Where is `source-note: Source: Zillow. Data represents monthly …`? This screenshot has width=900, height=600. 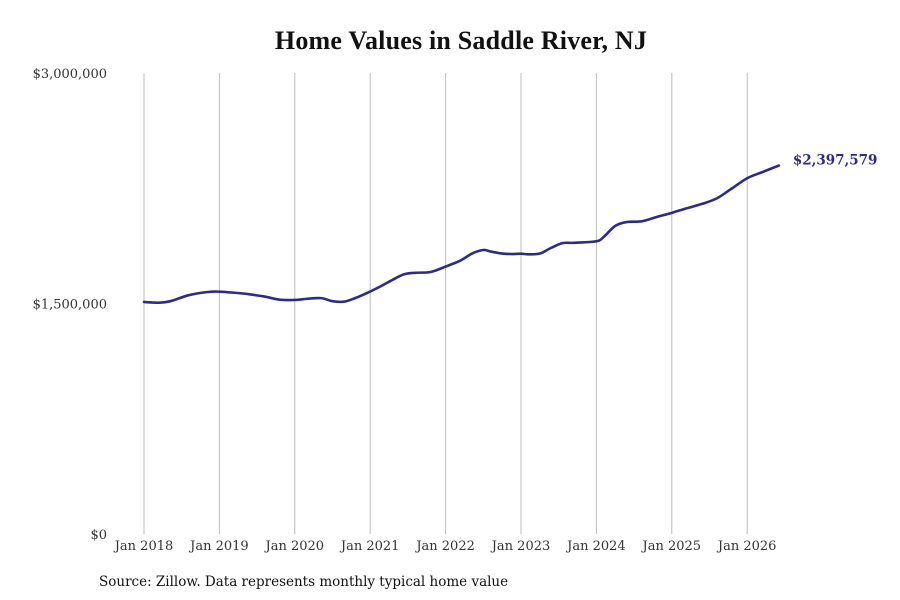 source-note: Source: Zillow. Data represents monthly … is located at coordinates (304, 582).